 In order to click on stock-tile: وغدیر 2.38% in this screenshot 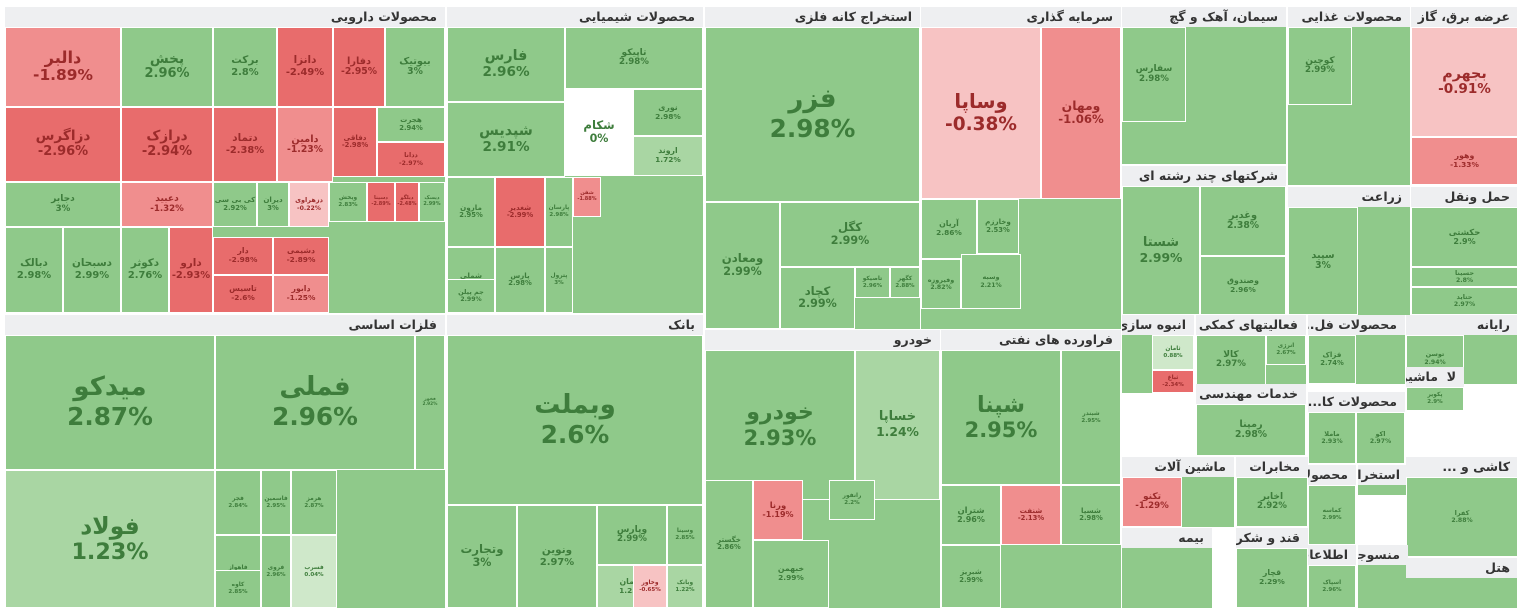, I will do `click(1243, 221)`.